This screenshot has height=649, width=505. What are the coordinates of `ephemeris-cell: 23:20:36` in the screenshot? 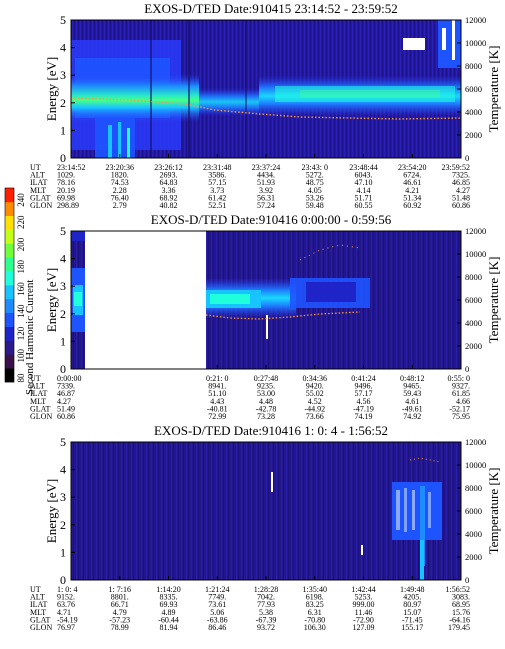 It's located at (120, 167).